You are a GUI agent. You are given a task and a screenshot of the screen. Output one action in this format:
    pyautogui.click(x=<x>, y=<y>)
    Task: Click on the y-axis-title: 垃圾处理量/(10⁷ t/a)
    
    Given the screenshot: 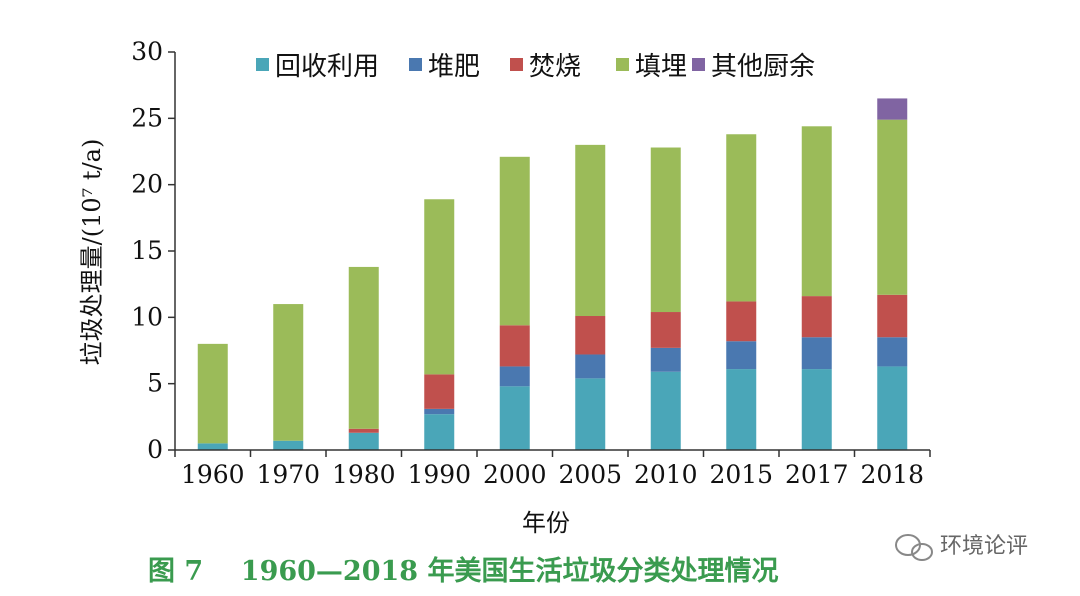 What is the action you would take?
    pyautogui.click(x=92, y=252)
    